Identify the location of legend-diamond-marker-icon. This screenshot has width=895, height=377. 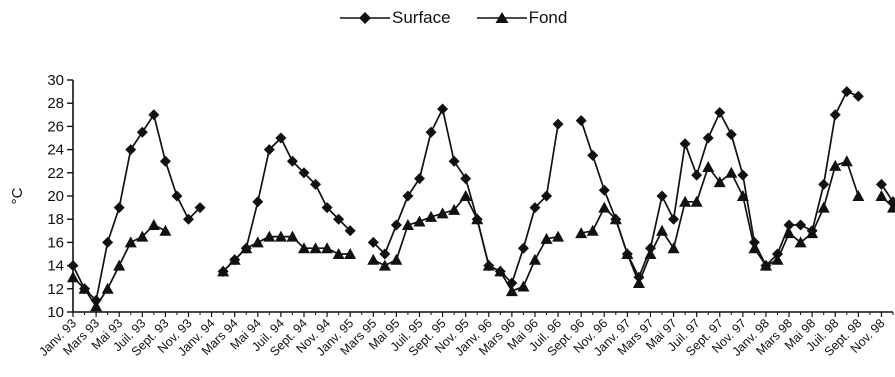
(365, 18).